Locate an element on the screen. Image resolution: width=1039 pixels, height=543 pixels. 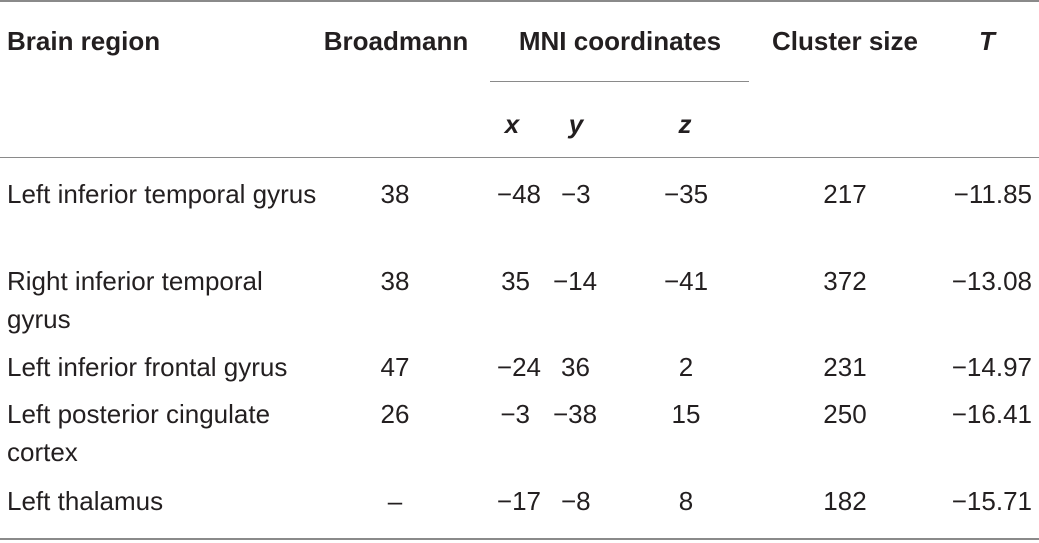
header-t: T is located at coordinates (987, 41).